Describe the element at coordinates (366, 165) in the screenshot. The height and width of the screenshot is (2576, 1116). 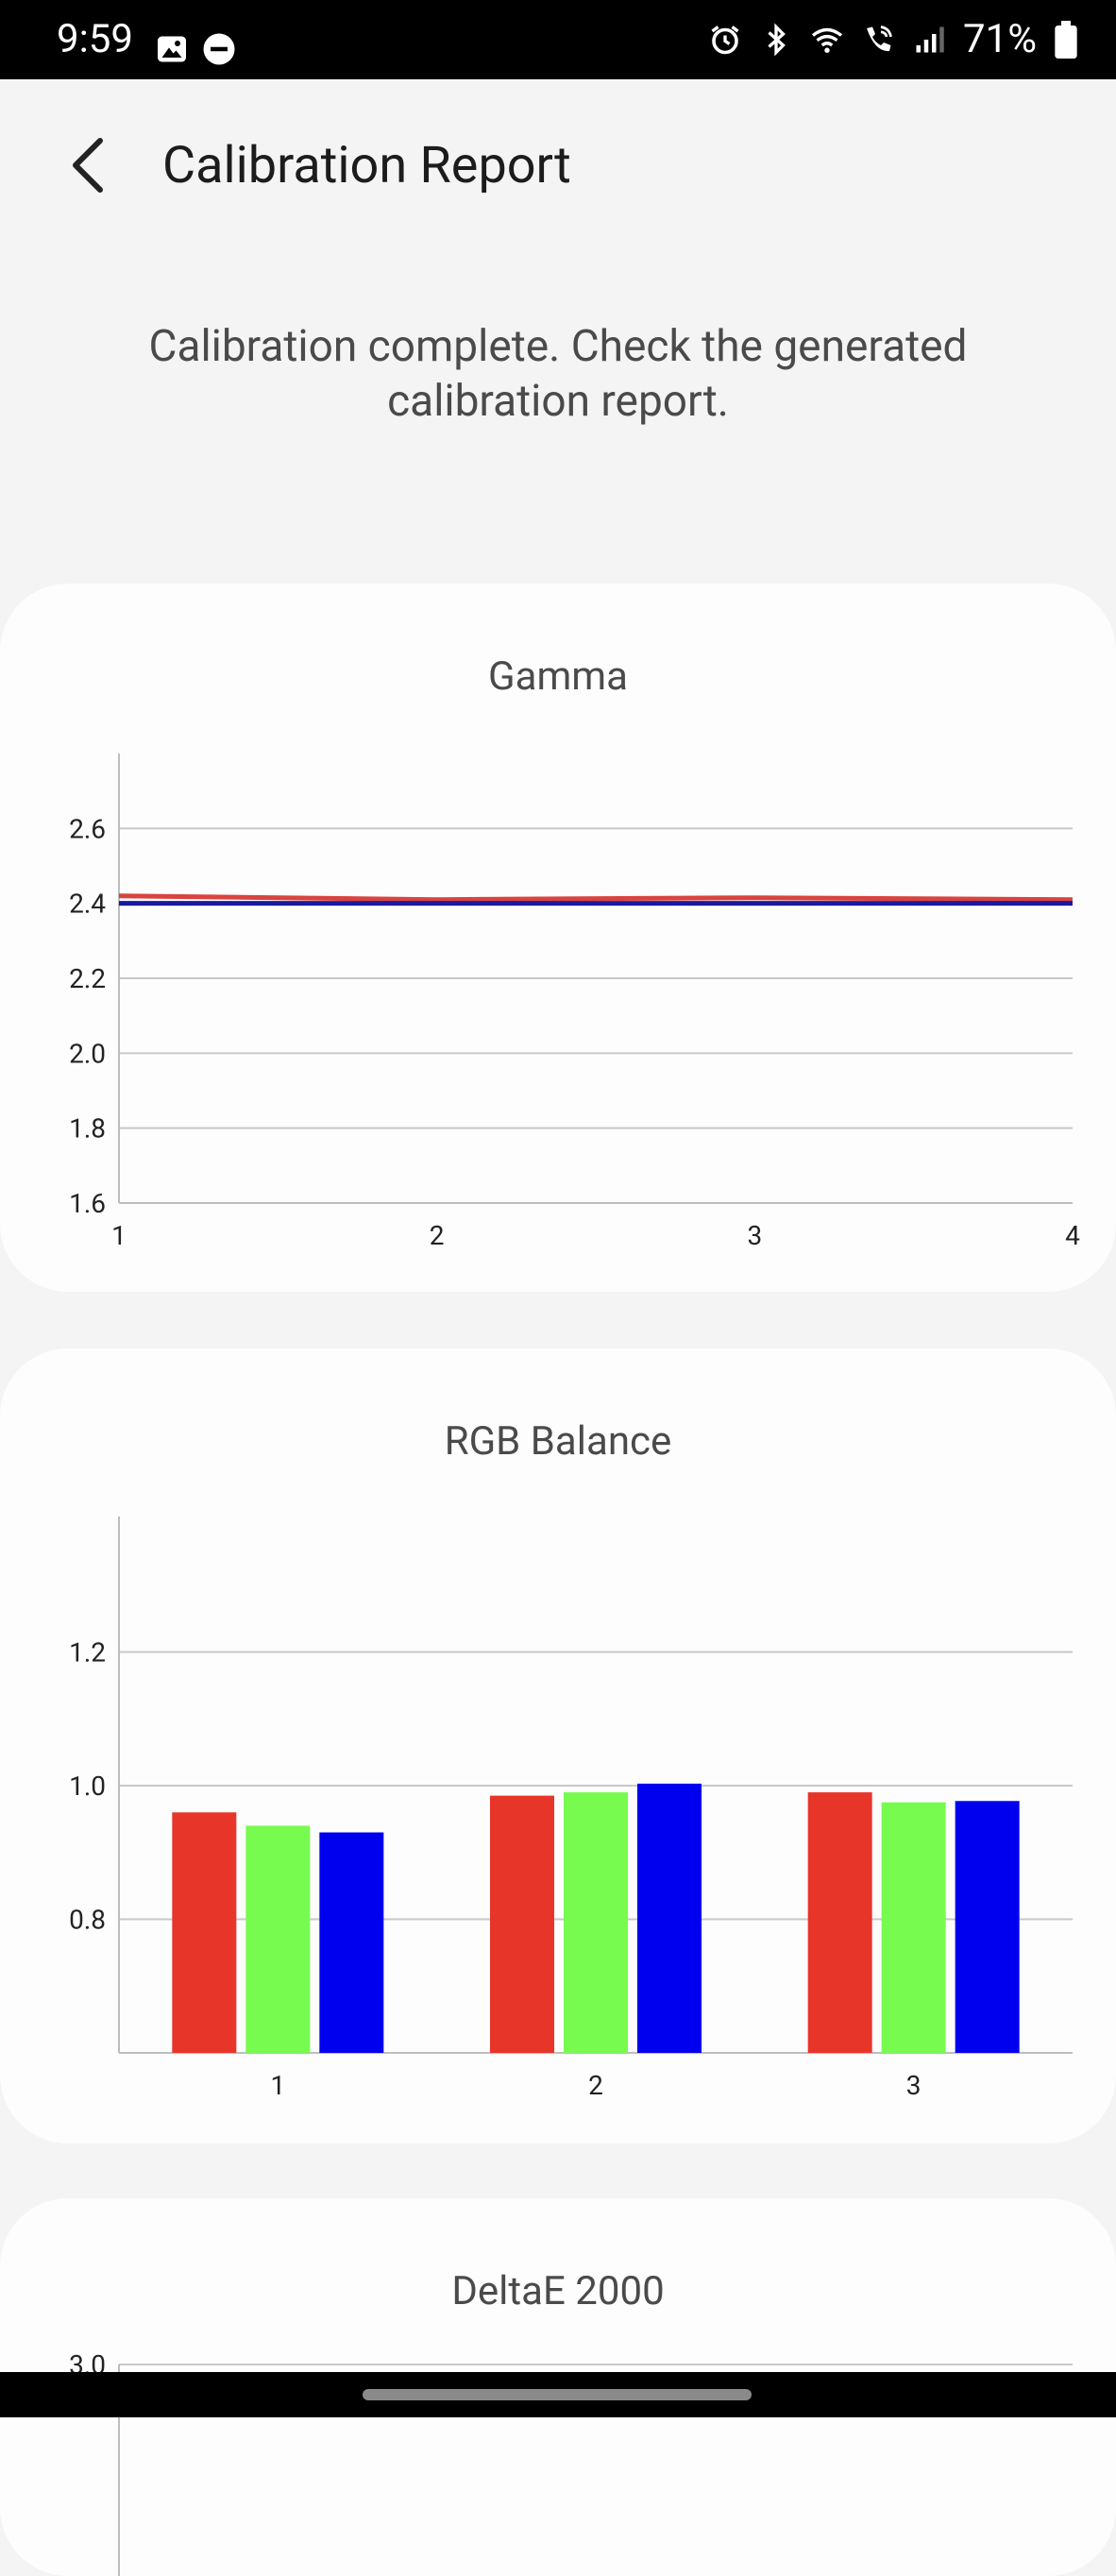
I see `page-title: Calibration Report` at that location.